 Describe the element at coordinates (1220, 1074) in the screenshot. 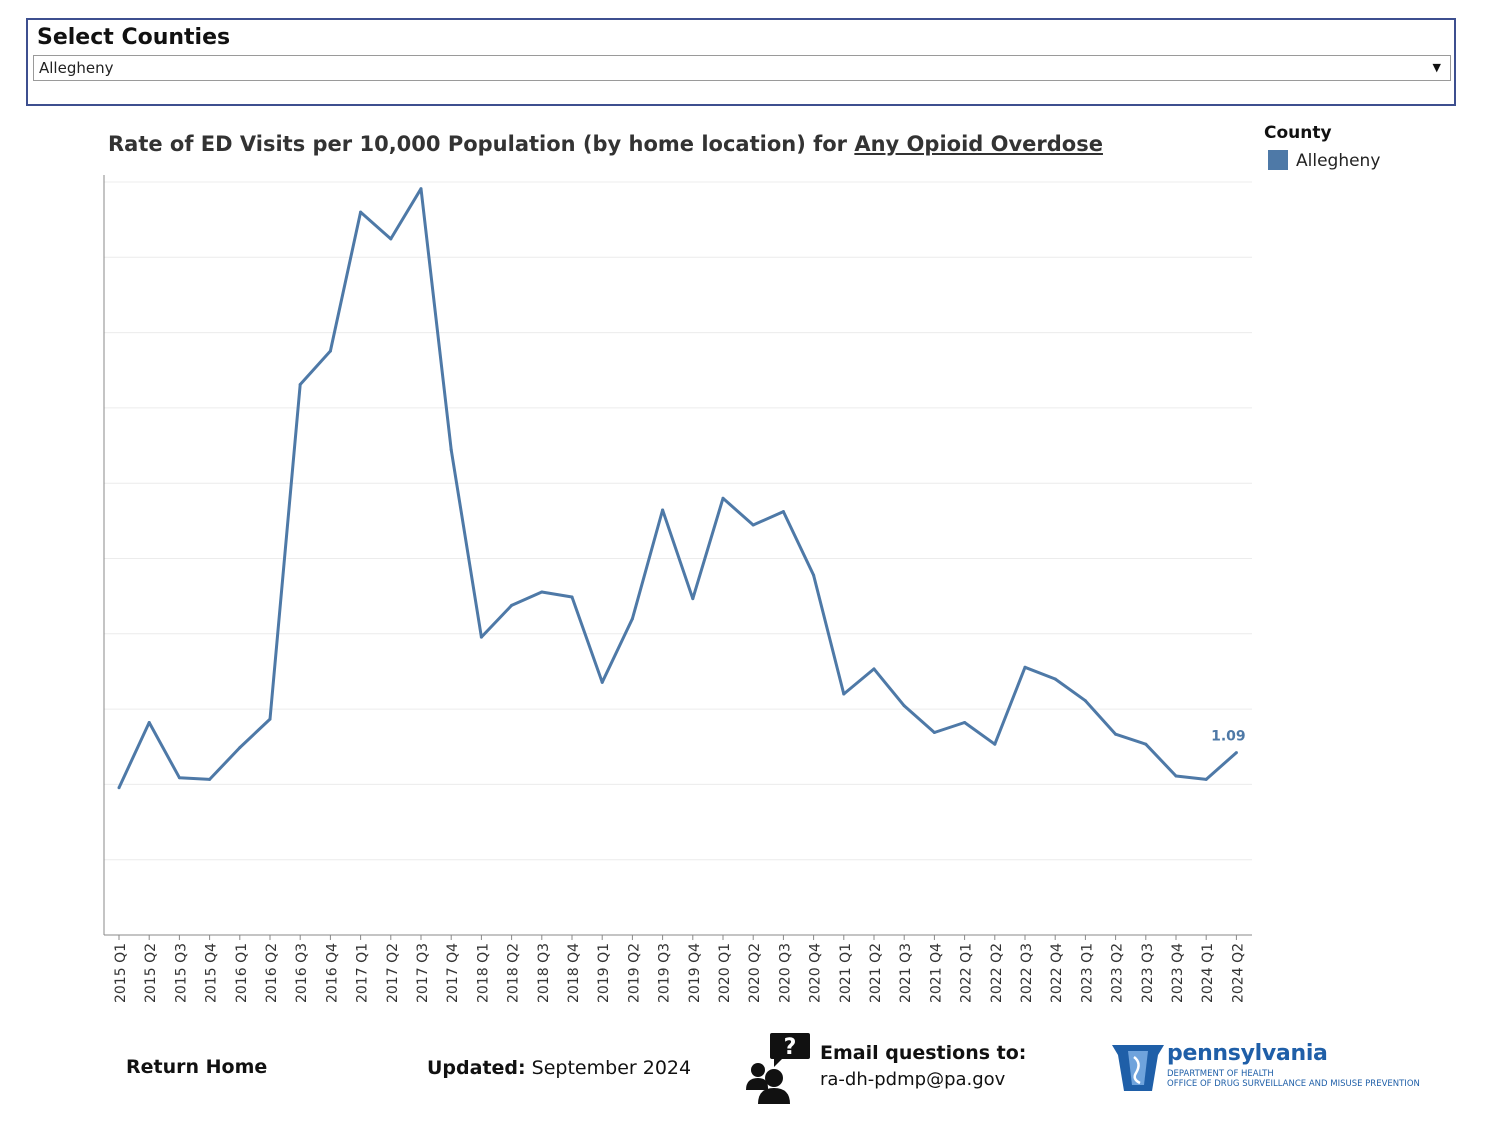

I see `logo-dept-line1: Department of Health` at that location.